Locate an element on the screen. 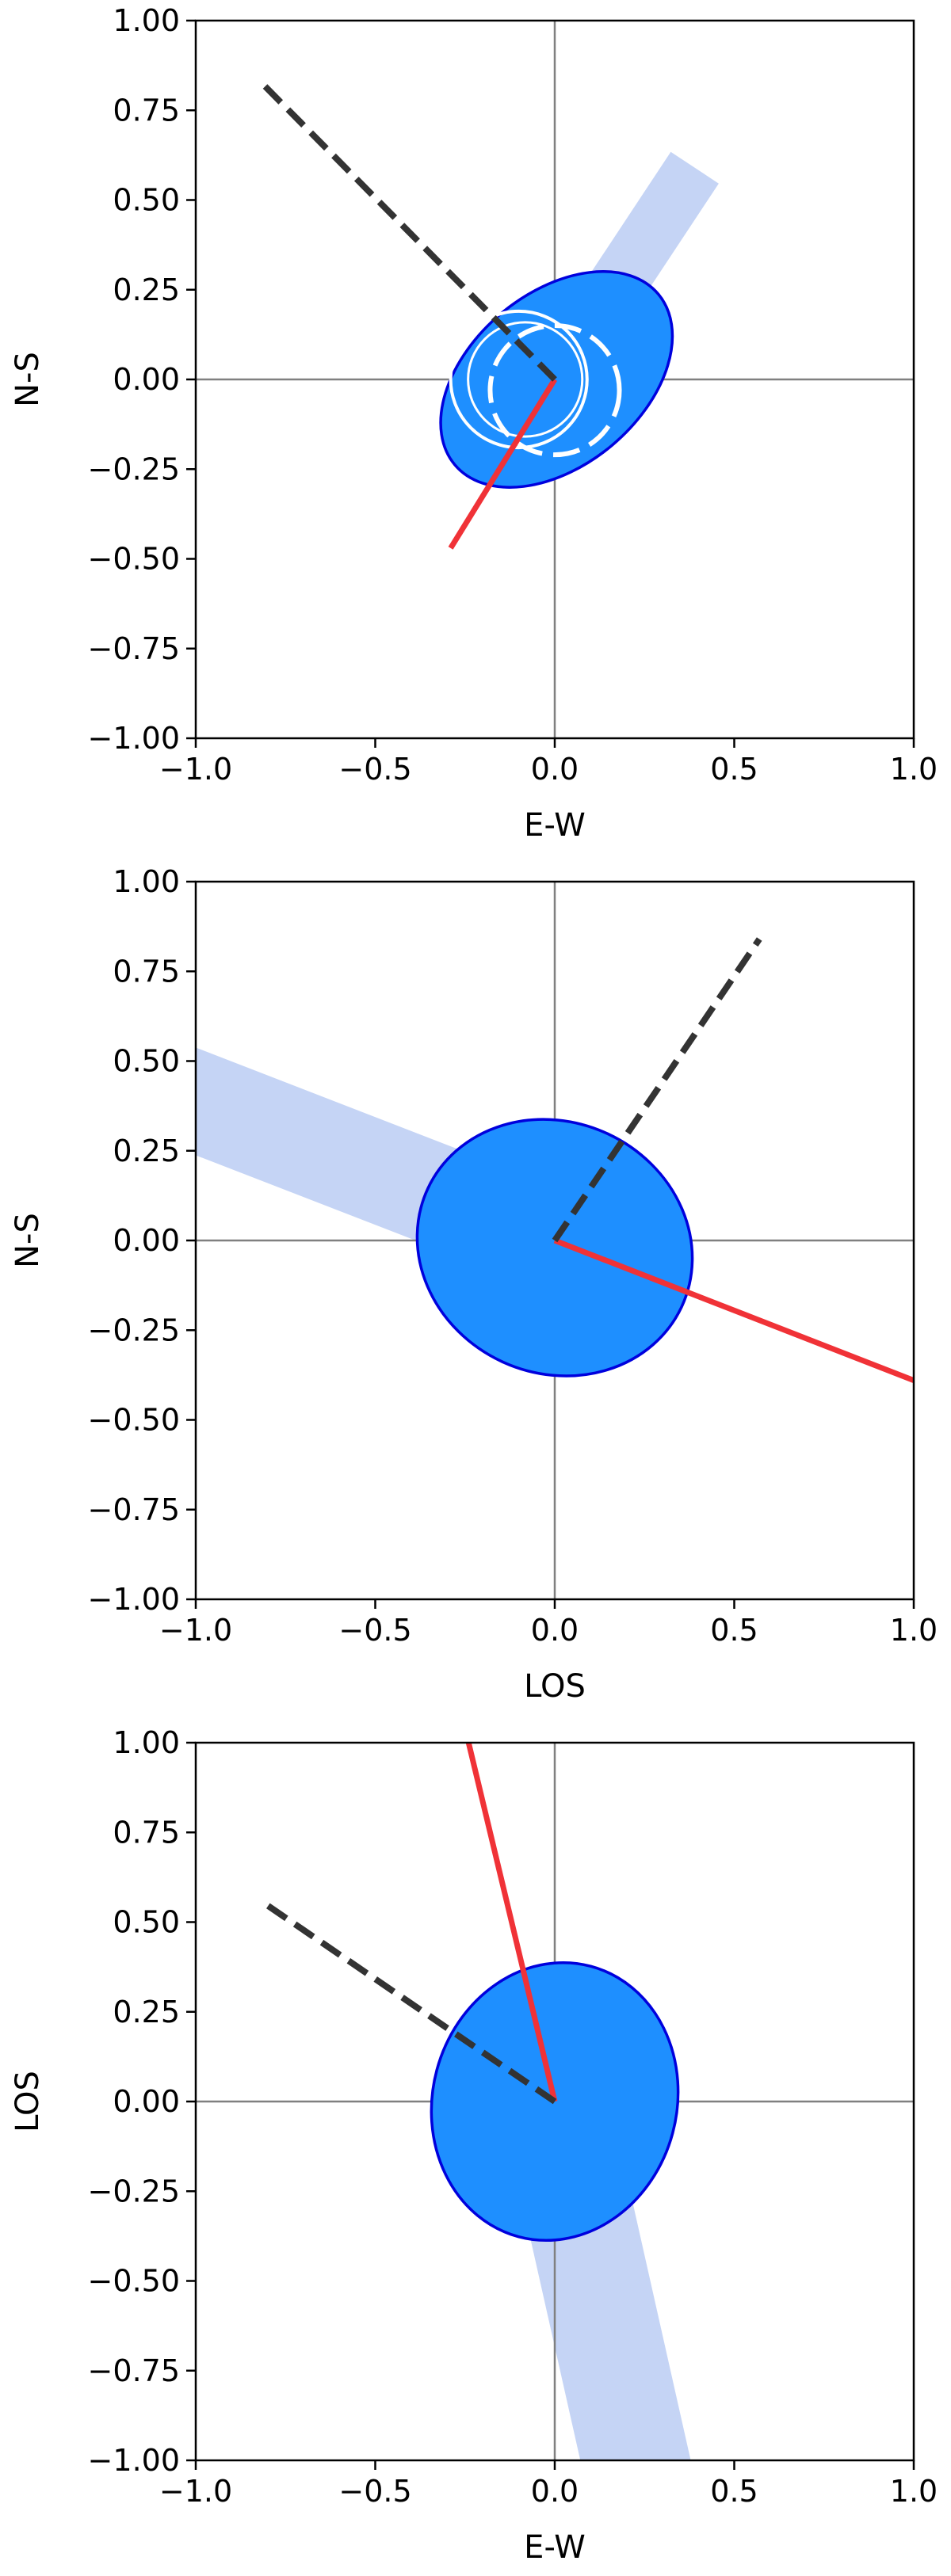 The width and height of the screenshot is (951, 2576). white-circle-outer is located at coordinates (519, 379).